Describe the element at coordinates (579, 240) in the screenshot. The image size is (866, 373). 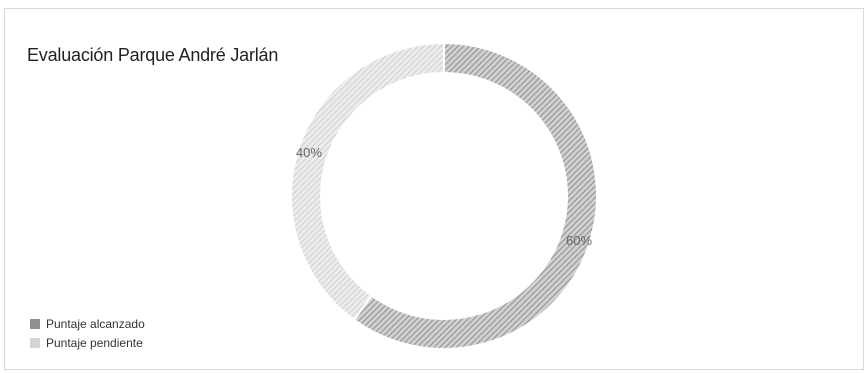
I see `data-label-puntaje-alcanzado: 60%` at that location.